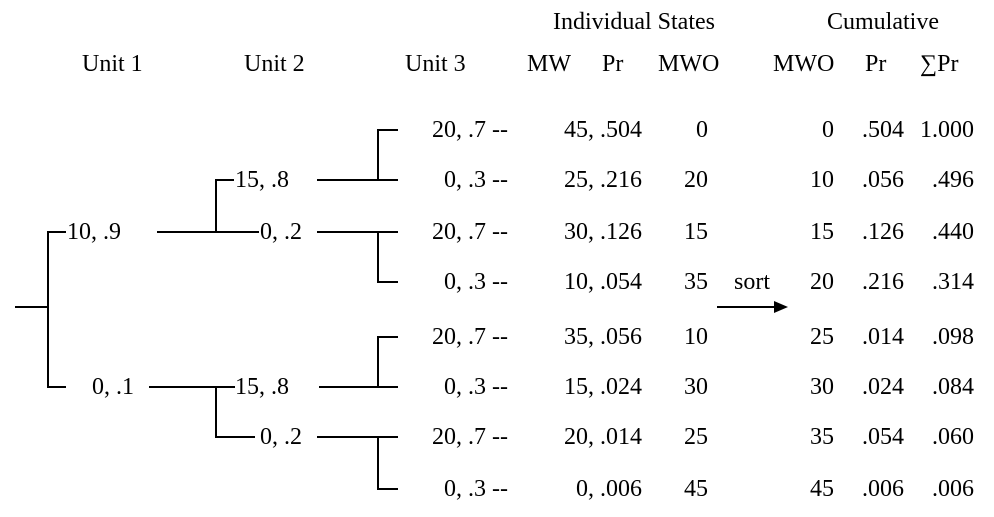 The image size is (994, 517). Describe the element at coordinates (883, 489) in the screenshot. I see `cumulative-pr: .006` at that location.